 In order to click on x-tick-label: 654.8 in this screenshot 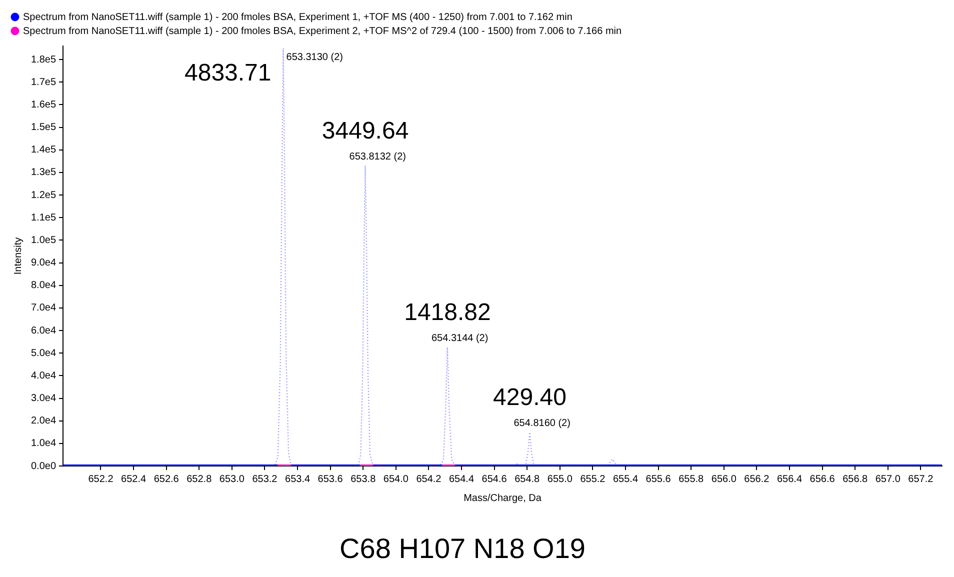, I will do `click(527, 479)`.